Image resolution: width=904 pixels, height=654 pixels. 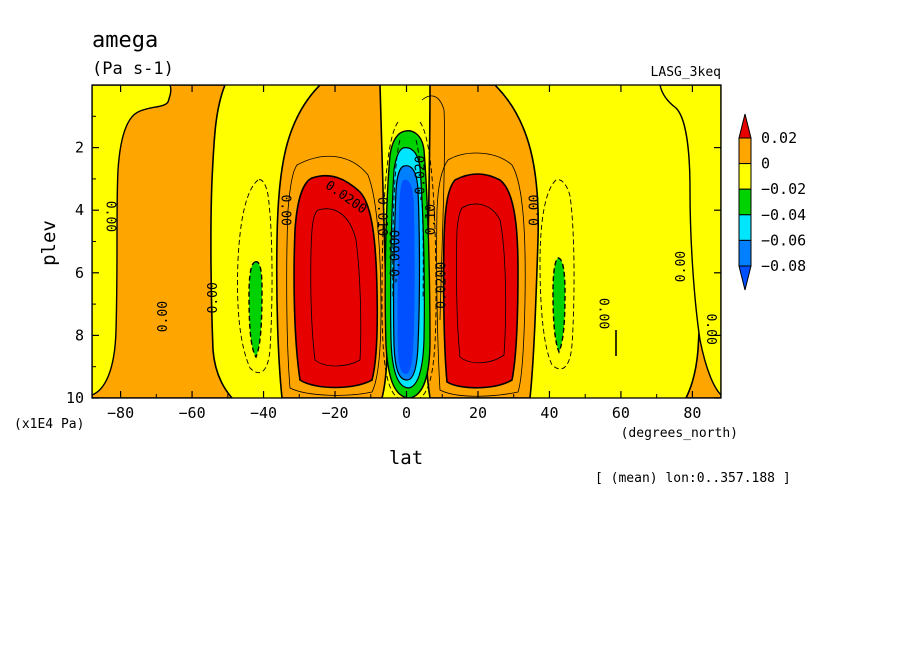 I want to click on colorbar-arrow-top, so click(x=745, y=126).